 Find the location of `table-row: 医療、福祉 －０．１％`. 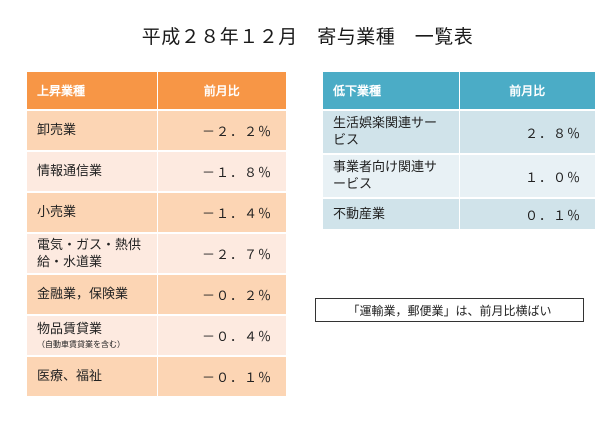

table-row: 医療、福祉 －０．１％ is located at coordinates (156, 375).